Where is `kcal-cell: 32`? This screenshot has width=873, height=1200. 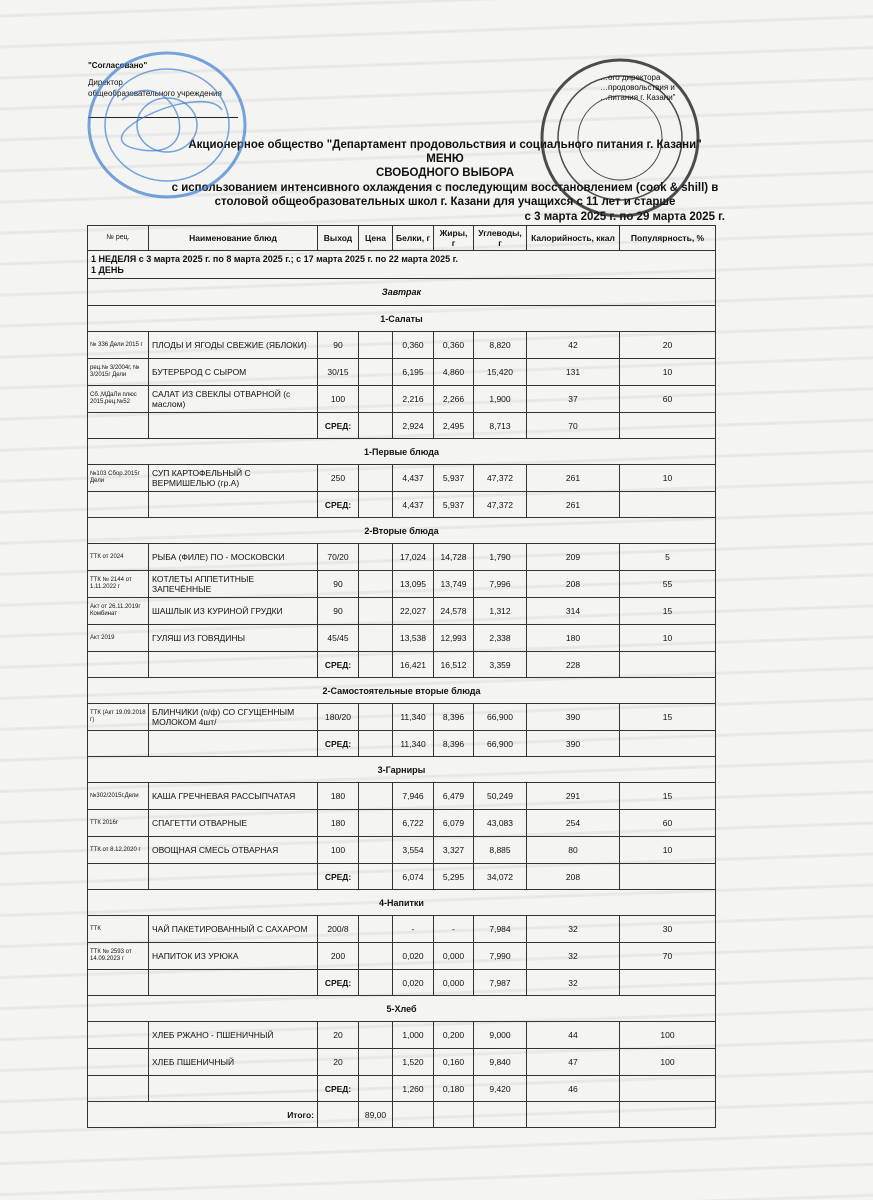
kcal-cell: 32 is located at coordinates (573, 956).